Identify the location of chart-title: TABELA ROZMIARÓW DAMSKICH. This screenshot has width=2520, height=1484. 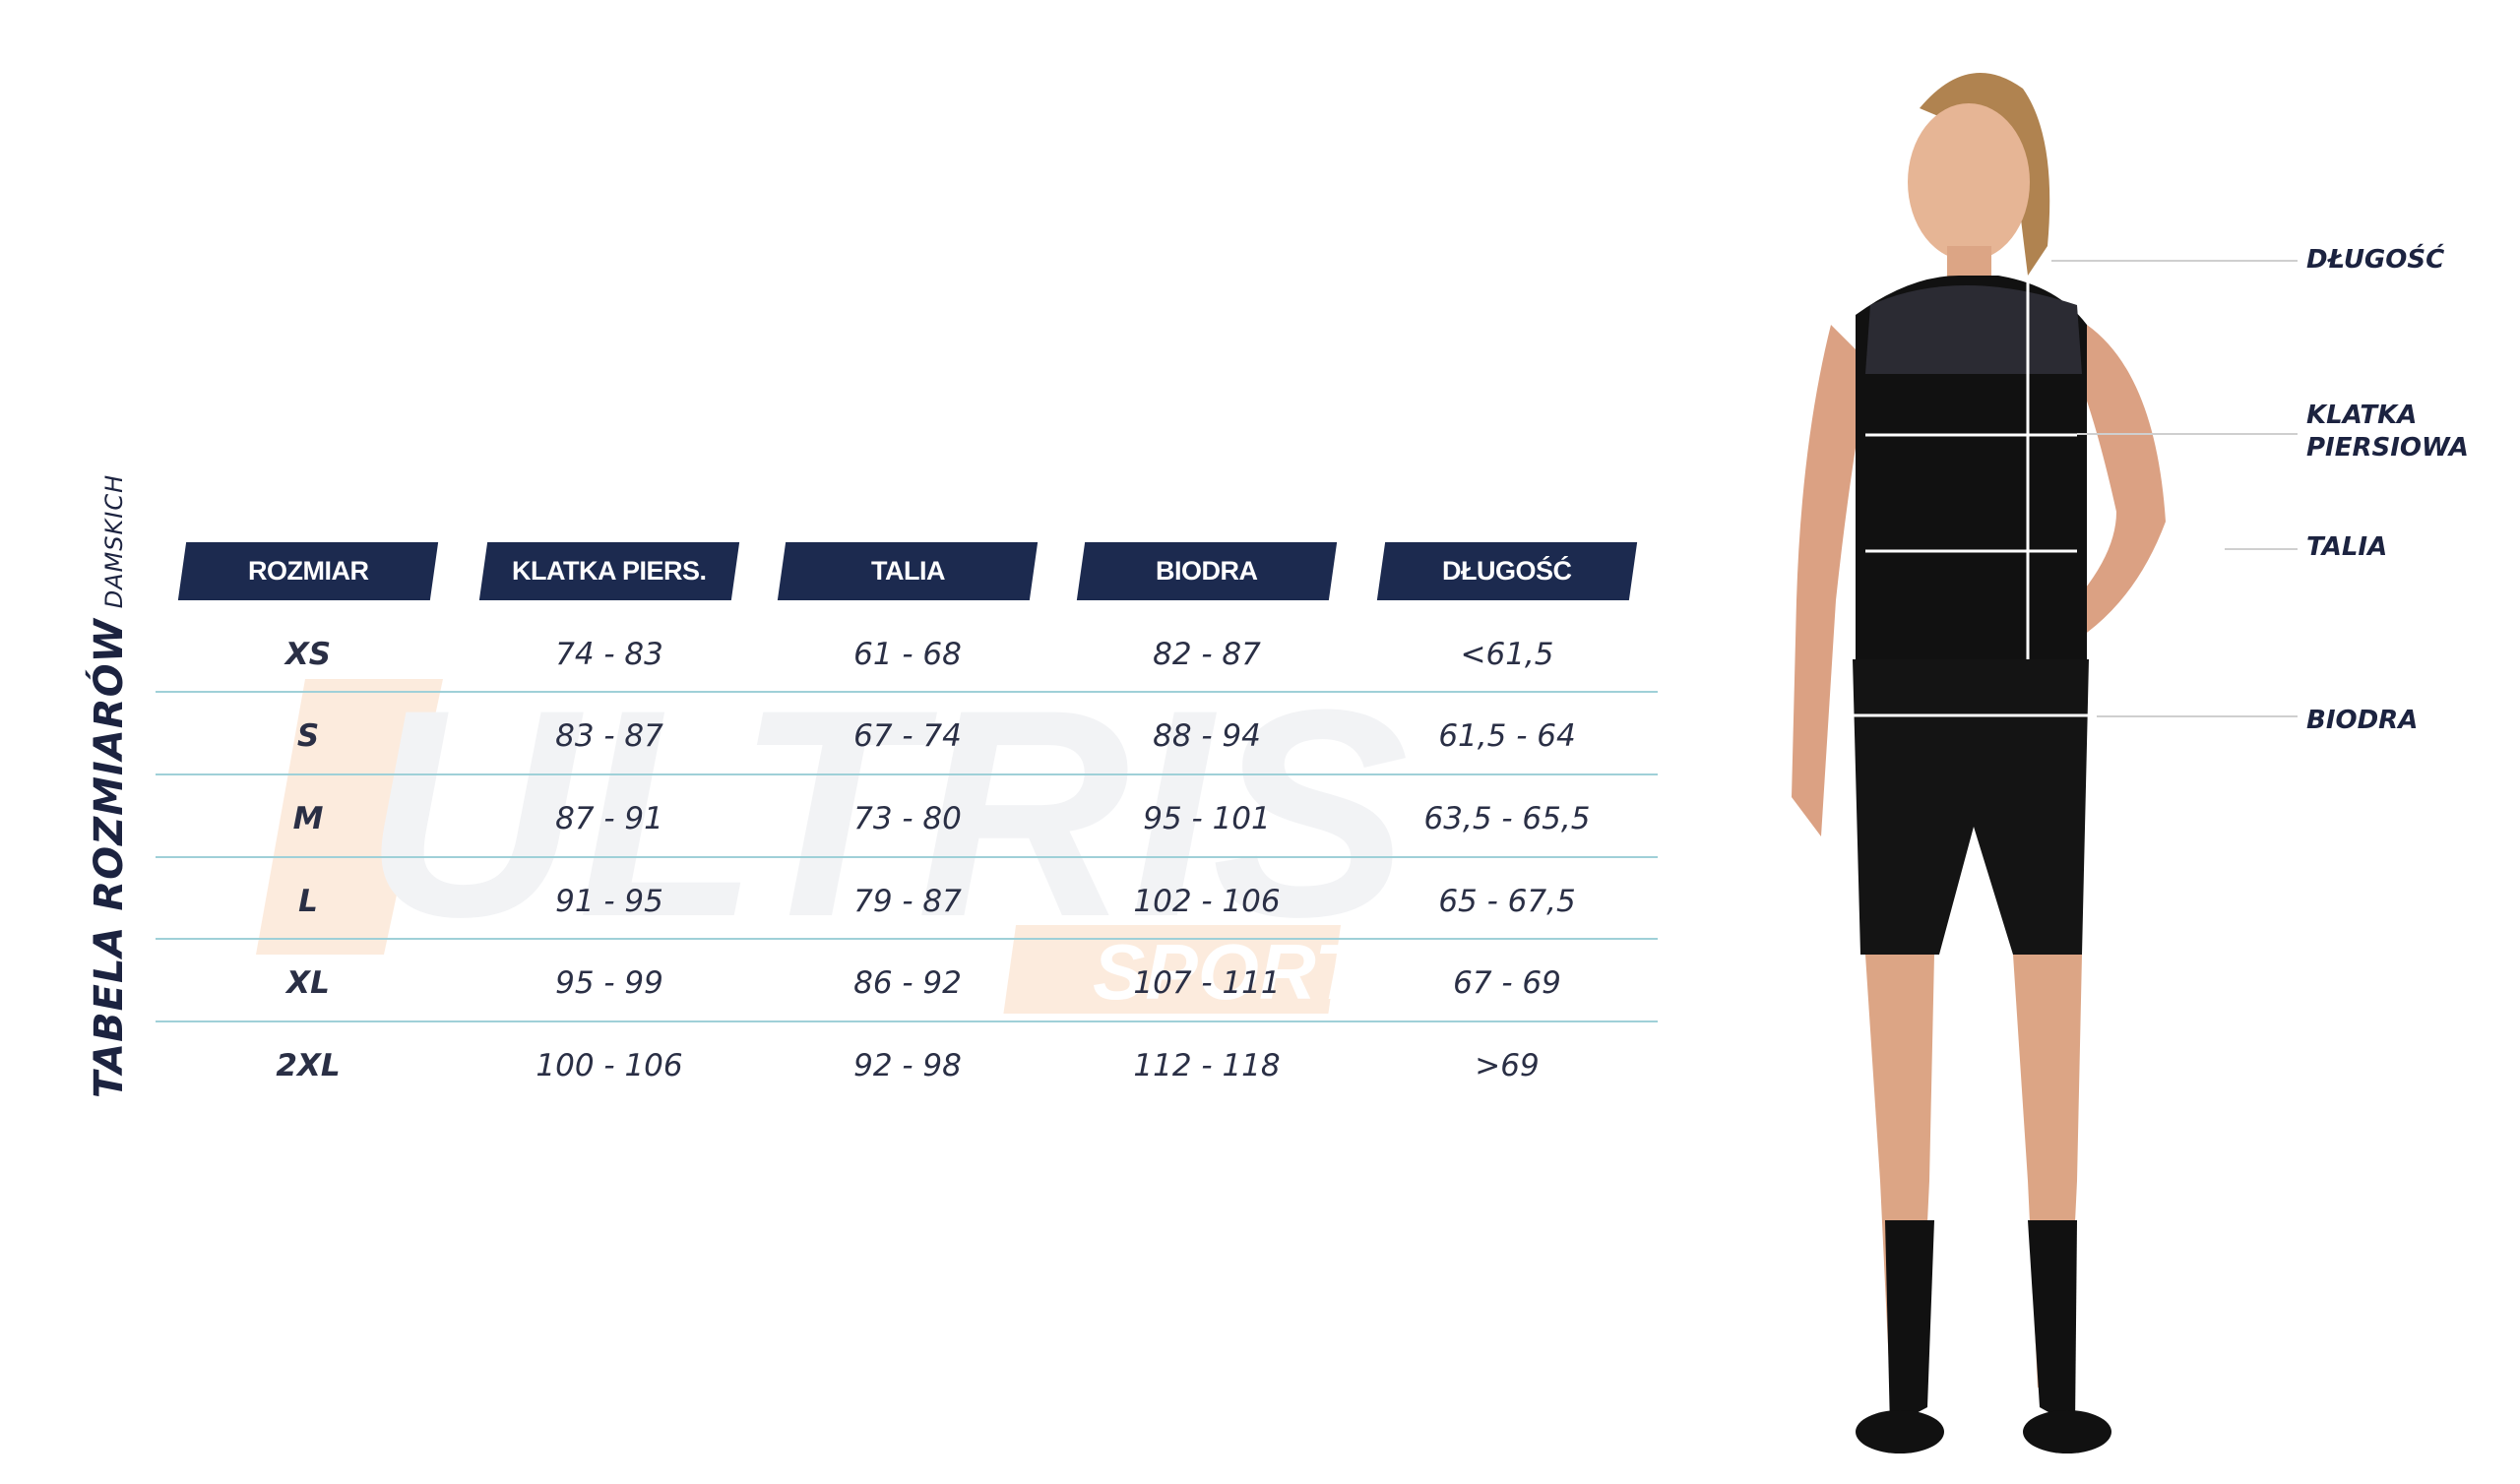
(109, 786).